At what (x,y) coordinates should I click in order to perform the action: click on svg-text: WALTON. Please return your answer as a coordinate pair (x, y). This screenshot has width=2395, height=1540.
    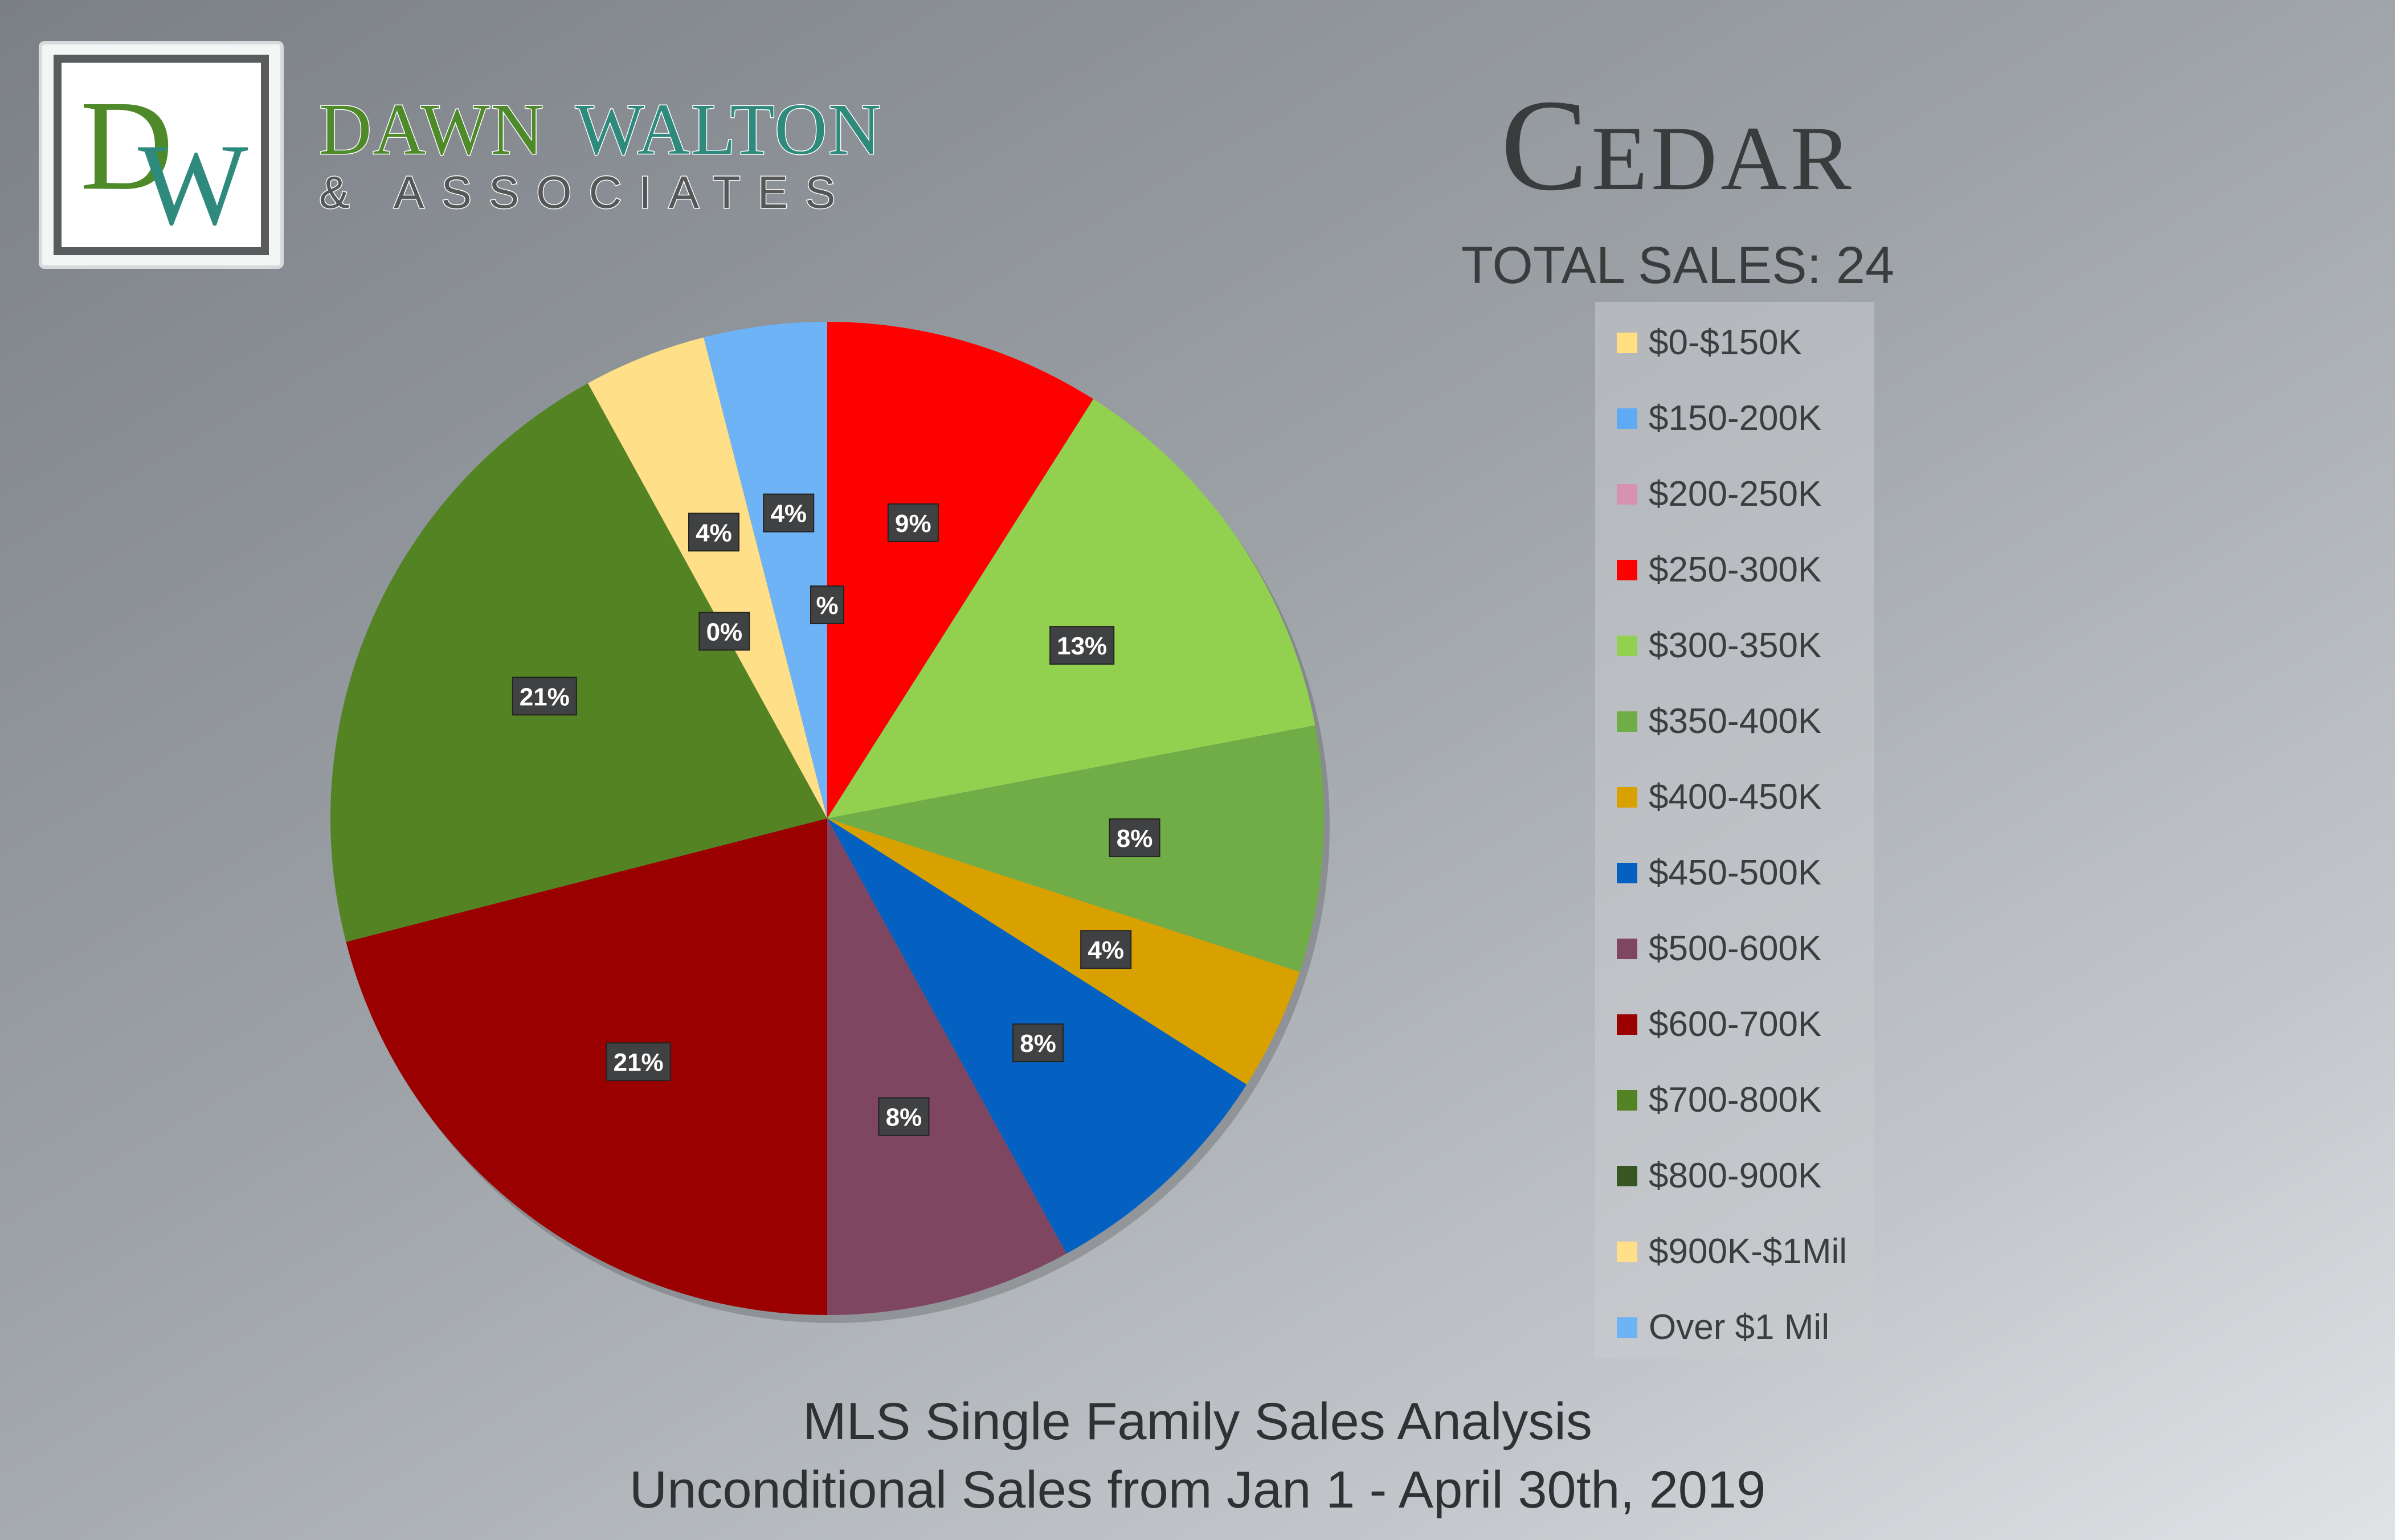
    Looking at the image, I should click on (728, 129).